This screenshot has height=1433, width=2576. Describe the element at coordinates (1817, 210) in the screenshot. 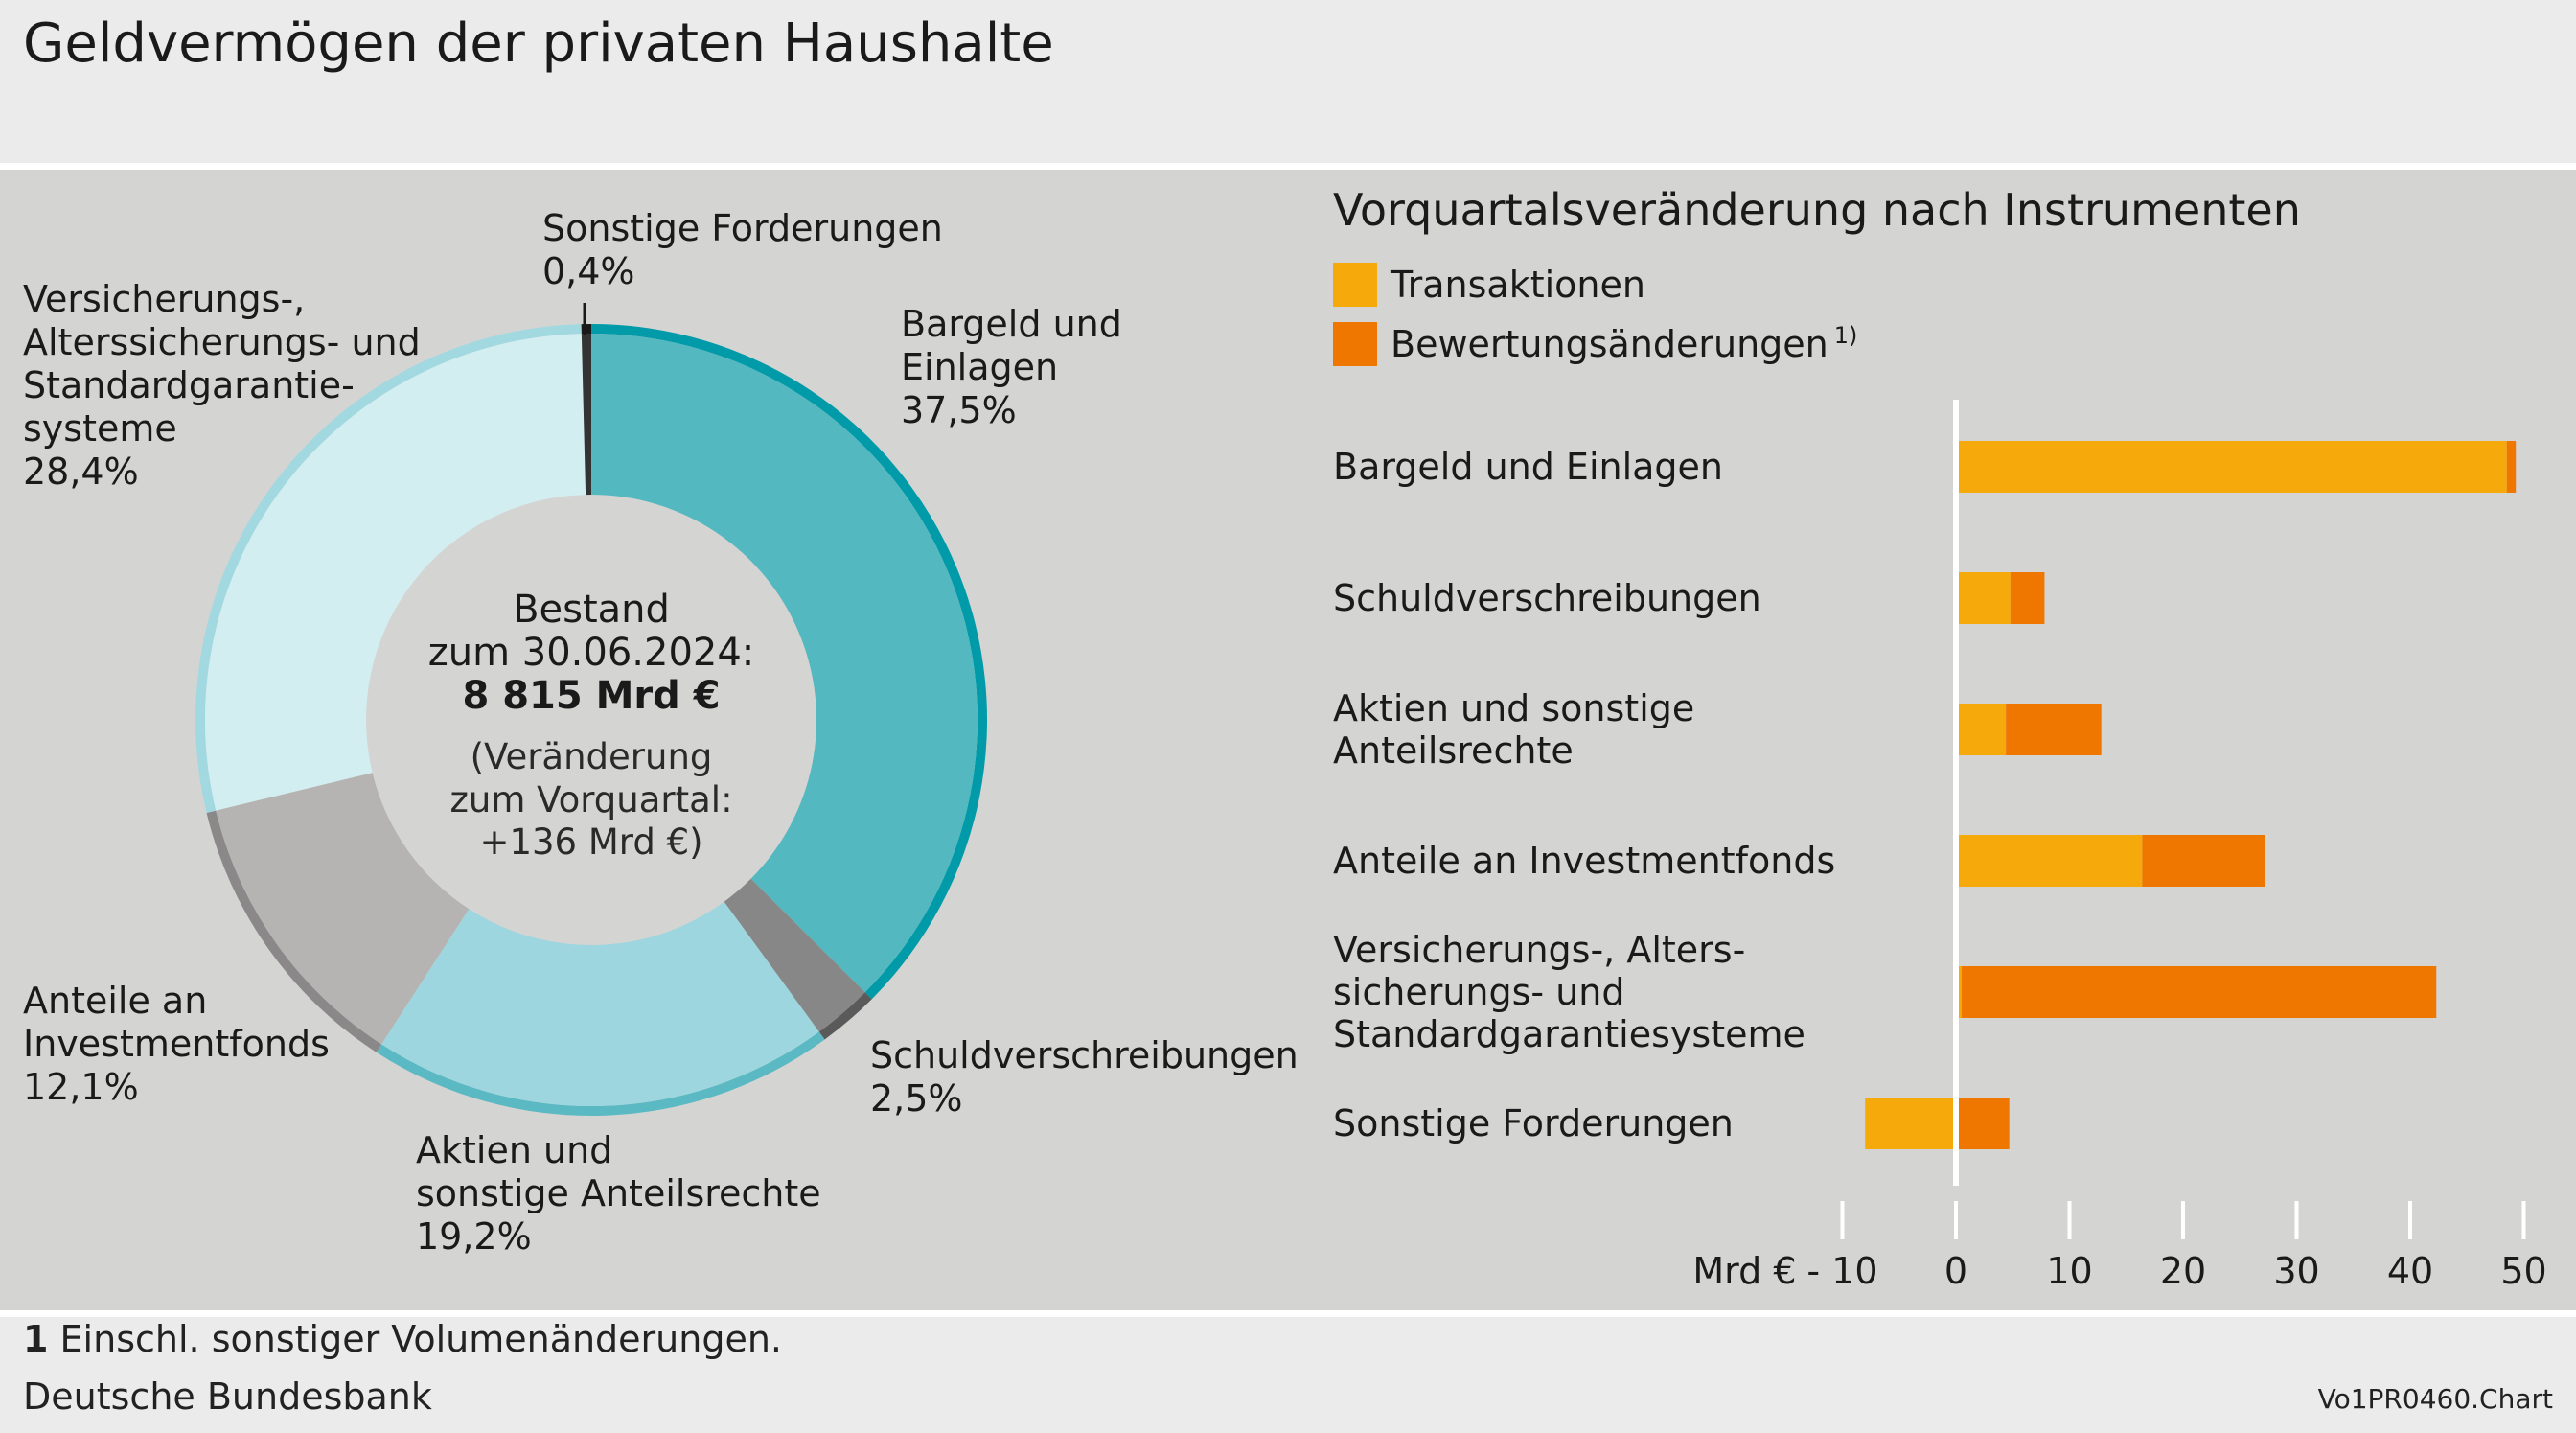

I see `bar-chart-title: Vorquartalsveränderung nach Instrumenten` at that location.